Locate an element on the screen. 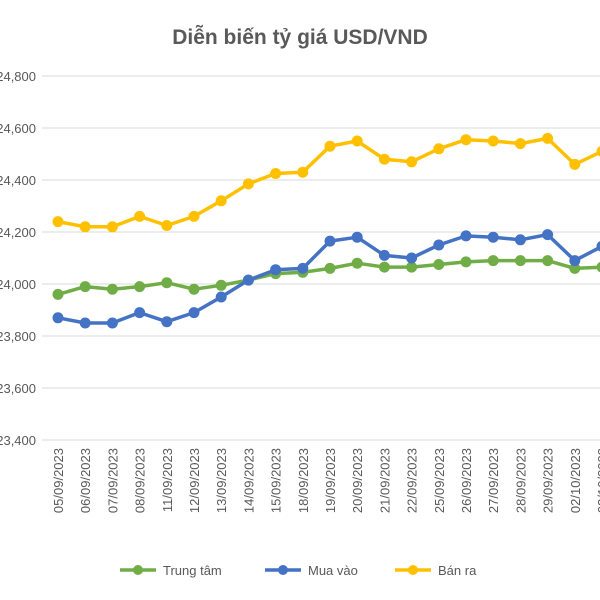 The image size is (600, 600). x-tick-label: 28/09/2023 is located at coordinates (520, 480).